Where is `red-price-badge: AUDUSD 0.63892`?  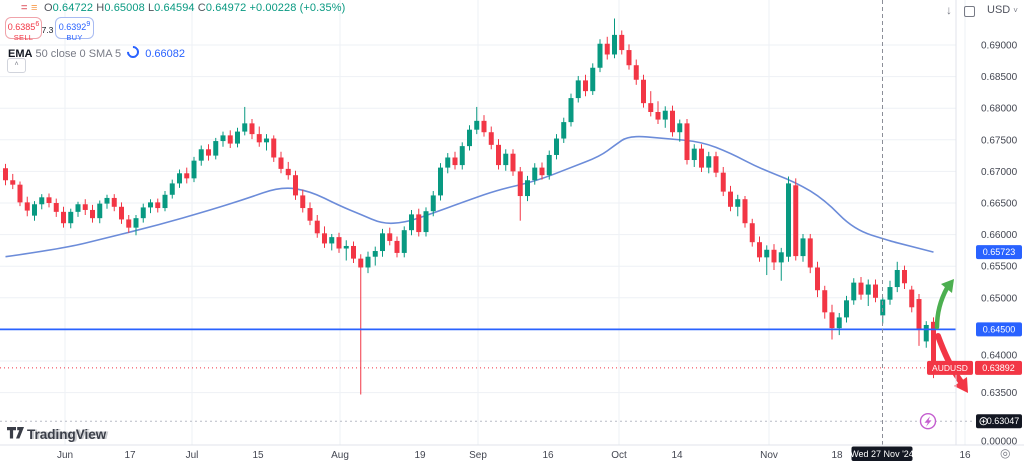
red-price-badge: AUDUSD 0.63892 is located at coordinates (974, 367).